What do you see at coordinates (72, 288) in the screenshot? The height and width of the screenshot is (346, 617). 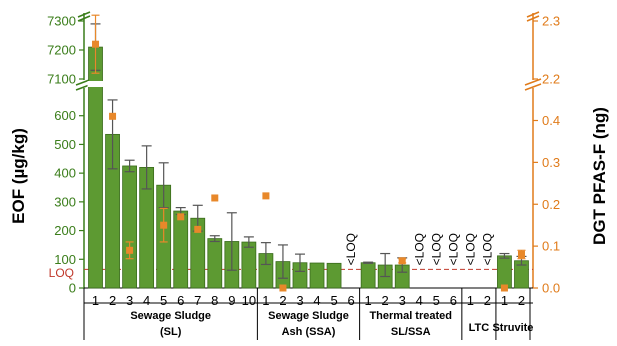 I see `y-tick-label-left: 0` at bounding box center [72, 288].